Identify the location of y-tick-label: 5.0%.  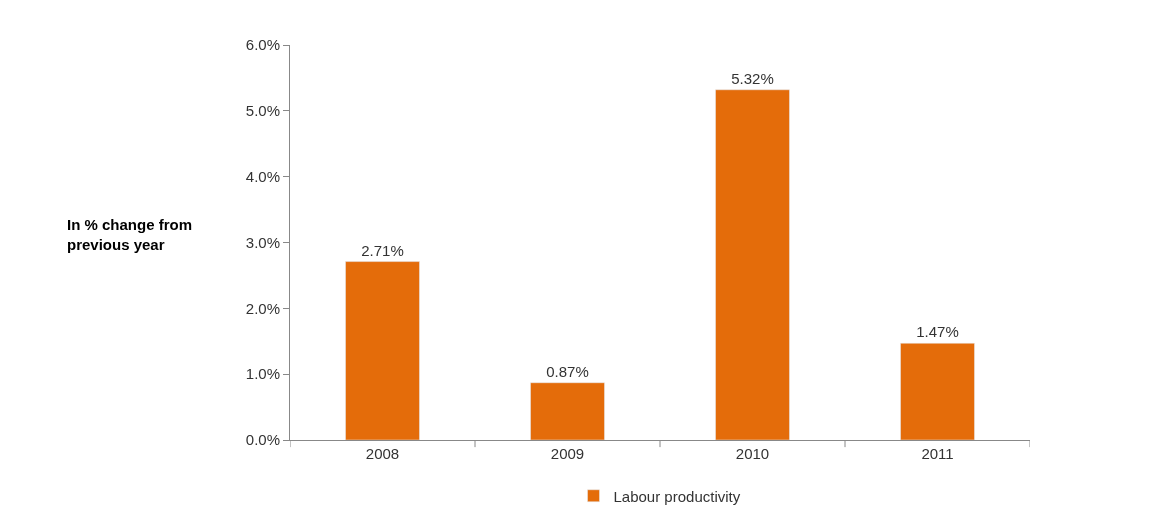
(262, 111).